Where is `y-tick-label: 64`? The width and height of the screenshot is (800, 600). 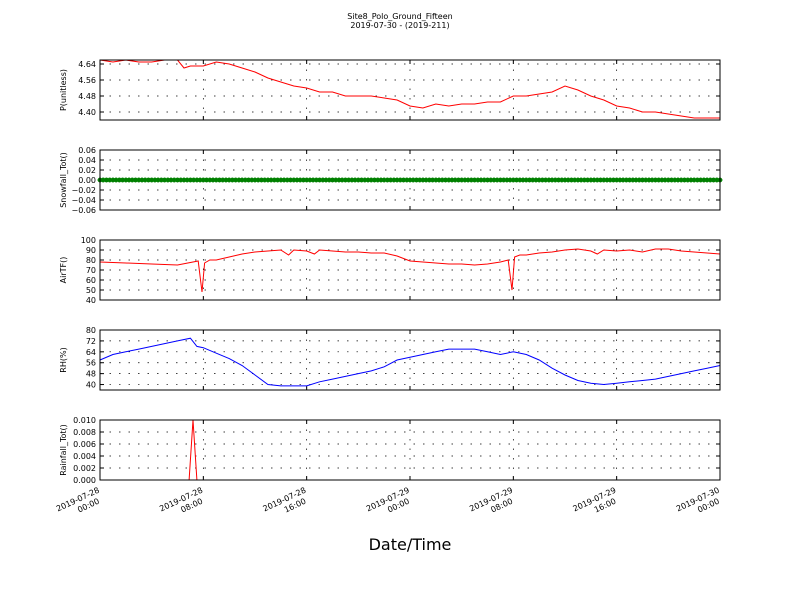 y-tick-label: 64 is located at coordinates (91, 352).